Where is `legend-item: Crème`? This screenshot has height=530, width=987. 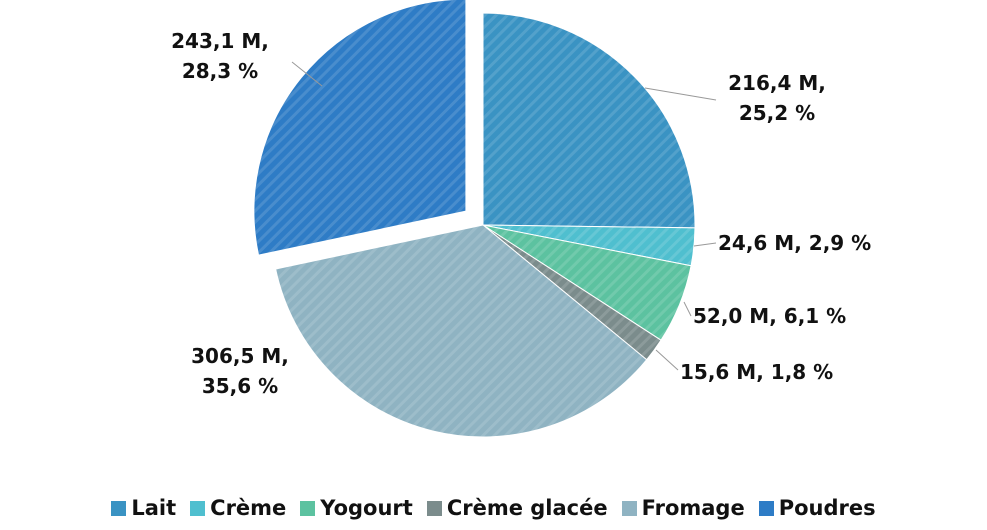 legend-item: Crème is located at coordinates (238, 508).